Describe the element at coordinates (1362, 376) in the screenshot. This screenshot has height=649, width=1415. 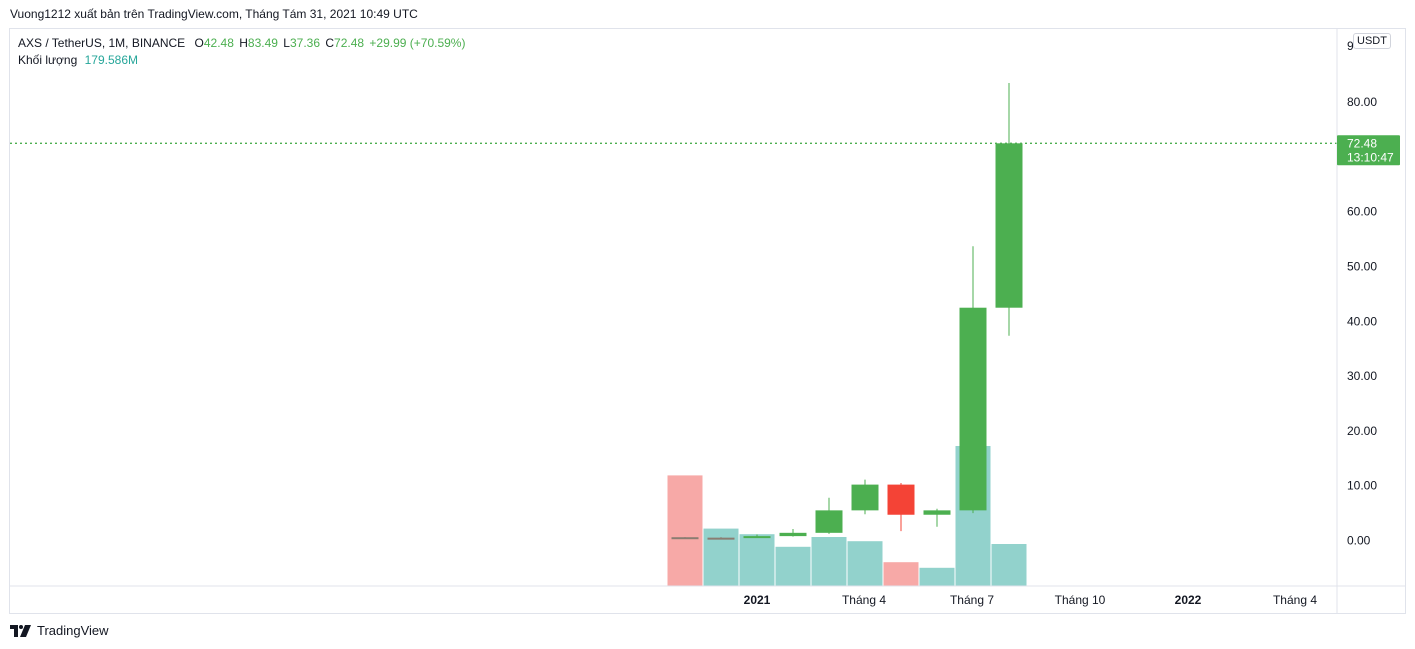
I see `y-tick-label: 30.00` at that location.